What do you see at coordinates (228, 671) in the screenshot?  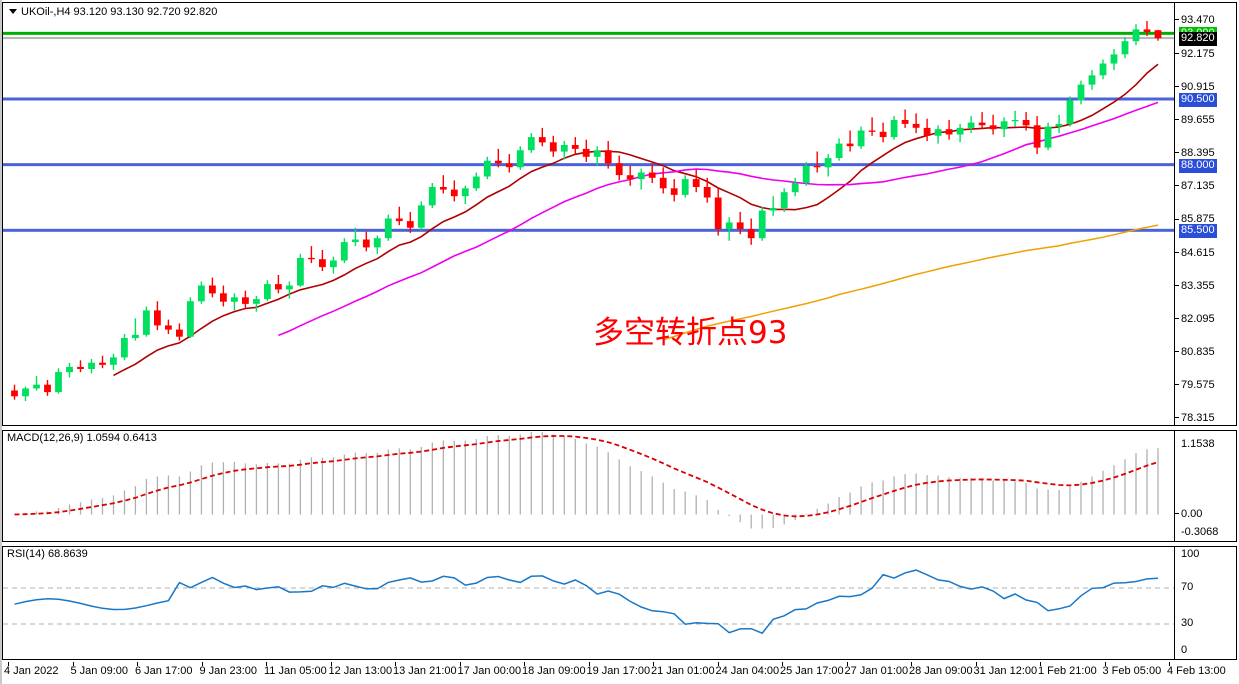 I see `time-axis-label: 9 Jan 23:00` at bounding box center [228, 671].